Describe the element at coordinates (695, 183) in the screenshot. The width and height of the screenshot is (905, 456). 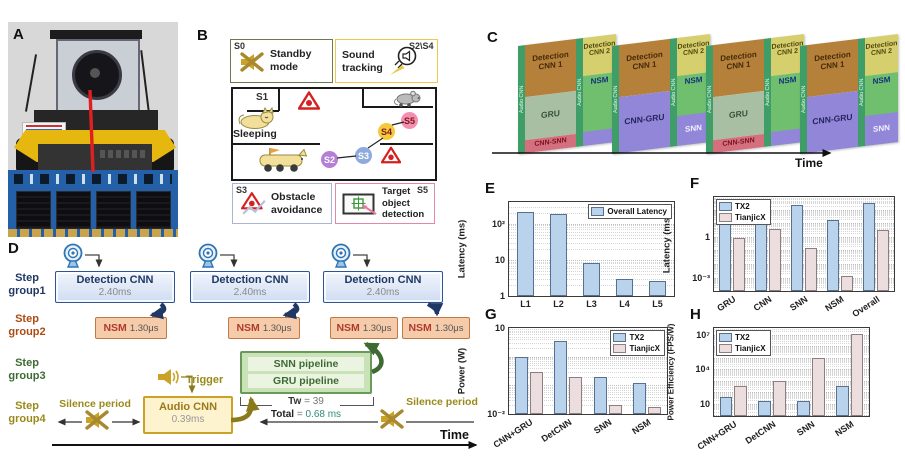
I see `panel-label-f: F` at that location.